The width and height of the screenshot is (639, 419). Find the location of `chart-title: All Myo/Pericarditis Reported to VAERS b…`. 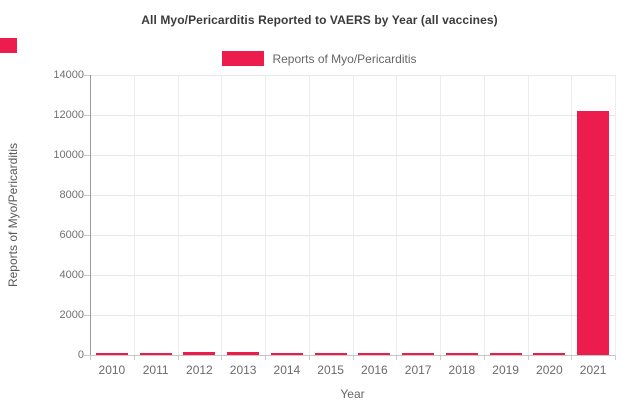

chart-title: All Myo/Pericarditis Reported to VAERS b… is located at coordinates (319, 20).